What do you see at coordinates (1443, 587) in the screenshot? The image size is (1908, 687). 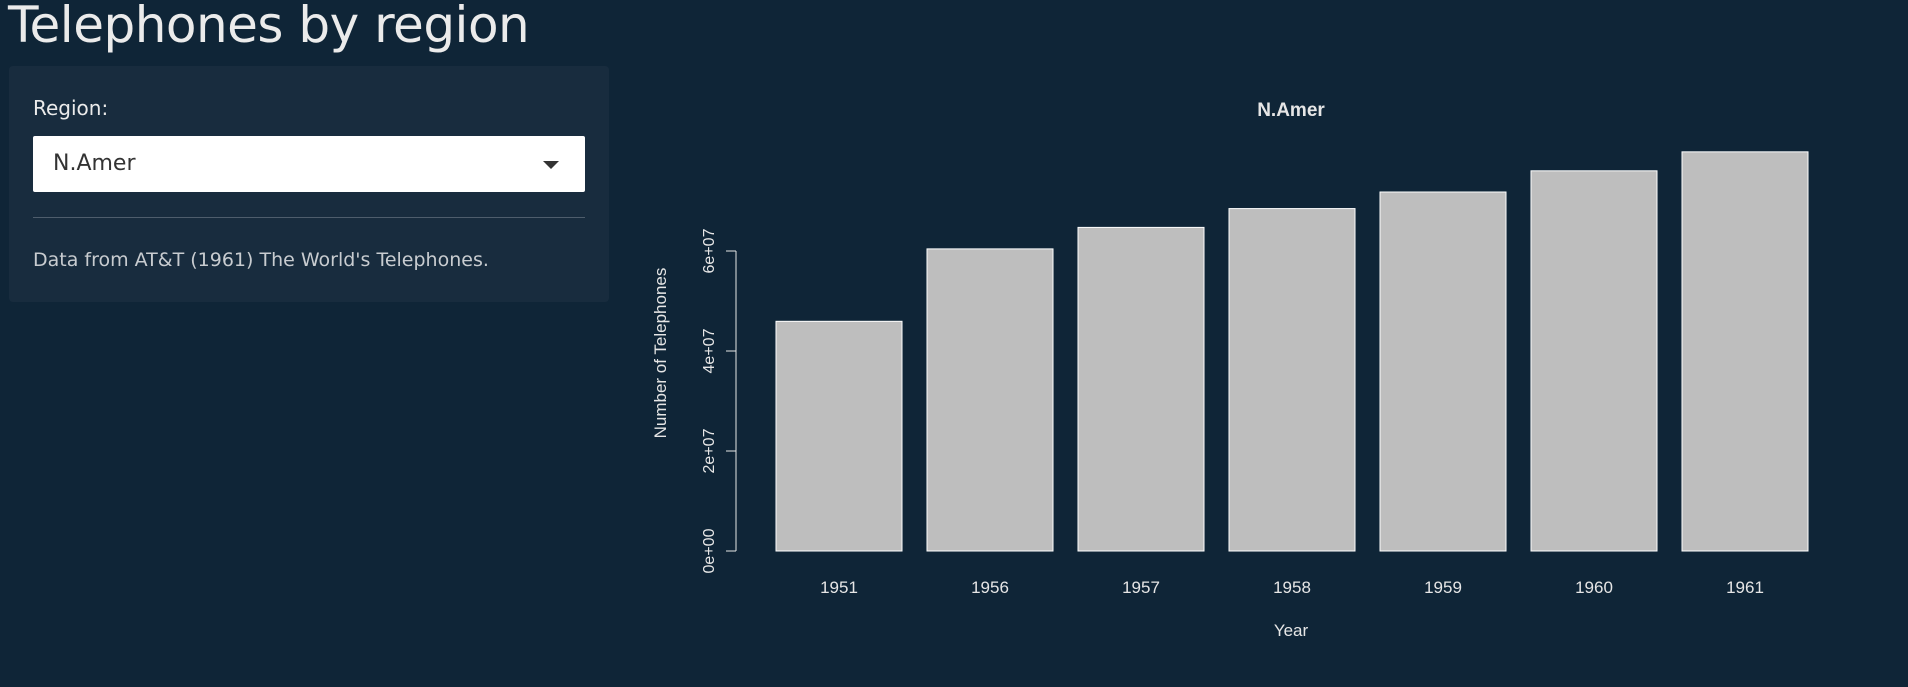 I see `x-tick-label: 1959` at bounding box center [1443, 587].